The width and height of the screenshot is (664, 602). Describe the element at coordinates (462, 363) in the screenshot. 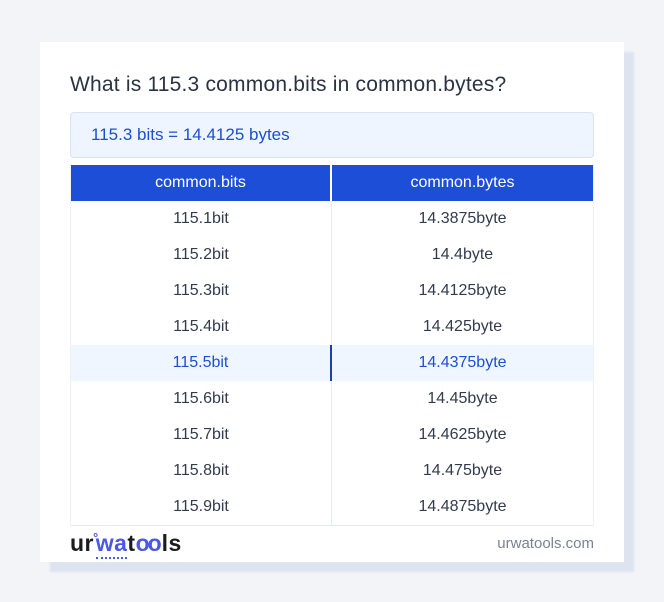

I see `bytes-cell: 14.4375byte` at that location.